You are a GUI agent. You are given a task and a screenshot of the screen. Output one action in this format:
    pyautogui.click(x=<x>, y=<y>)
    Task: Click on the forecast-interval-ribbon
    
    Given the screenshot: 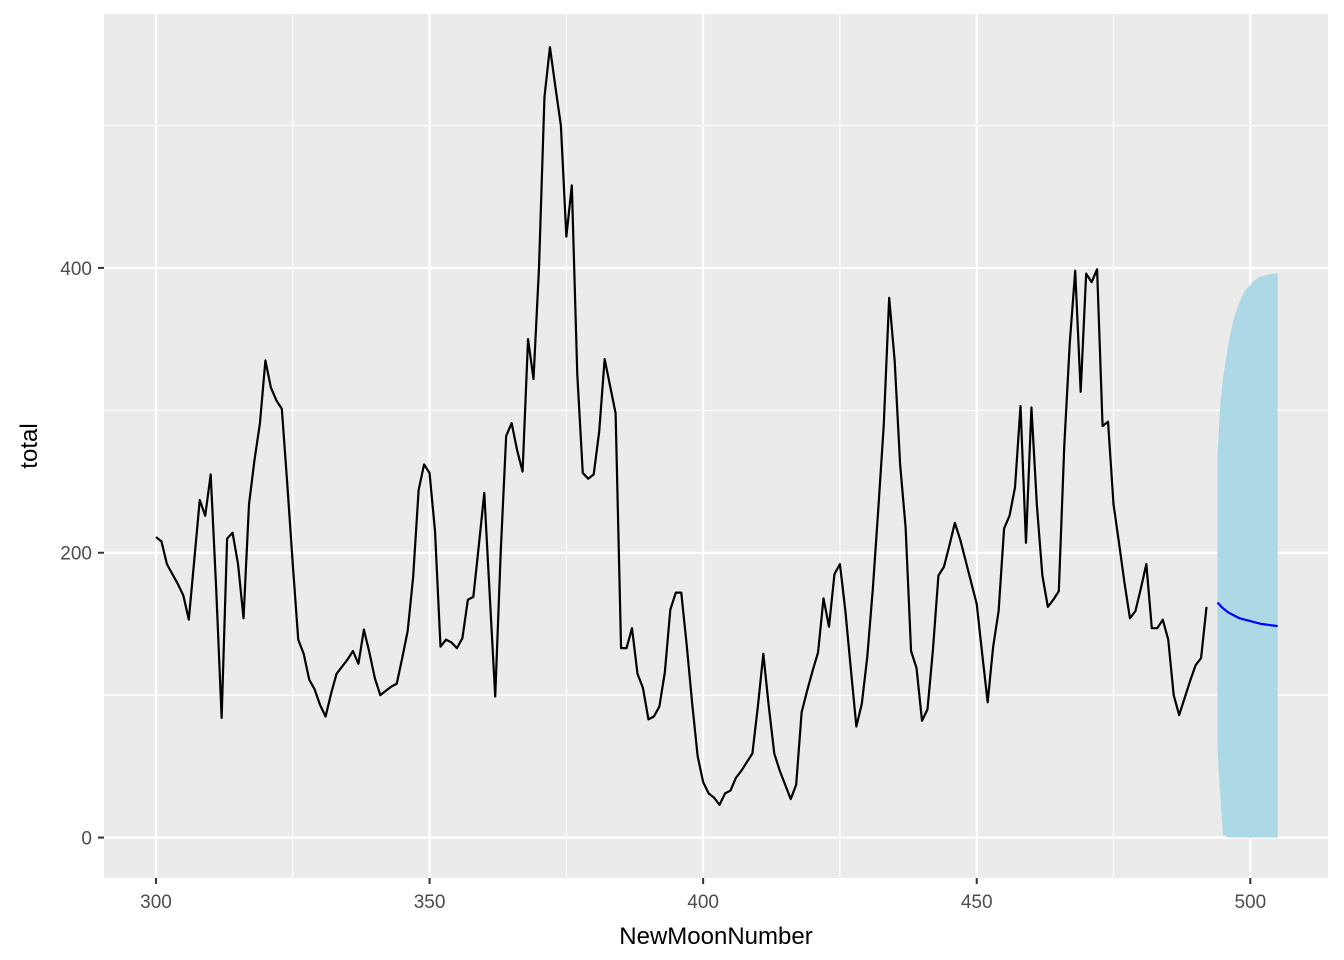 What is the action you would take?
    pyautogui.click(x=1247, y=555)
    